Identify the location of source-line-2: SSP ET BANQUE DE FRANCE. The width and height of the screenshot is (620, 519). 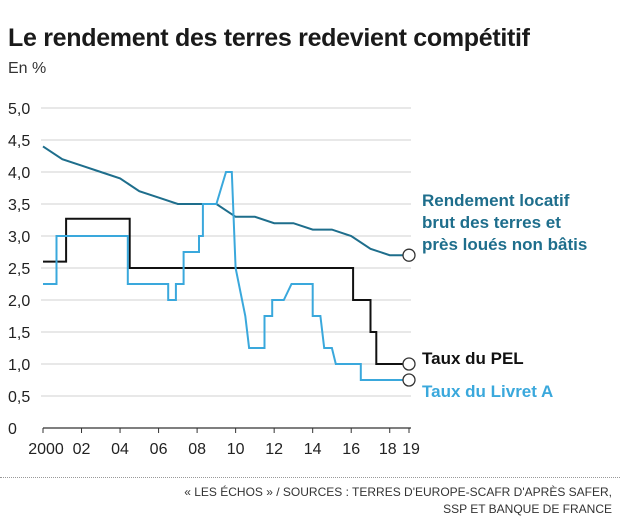
(527, 509).